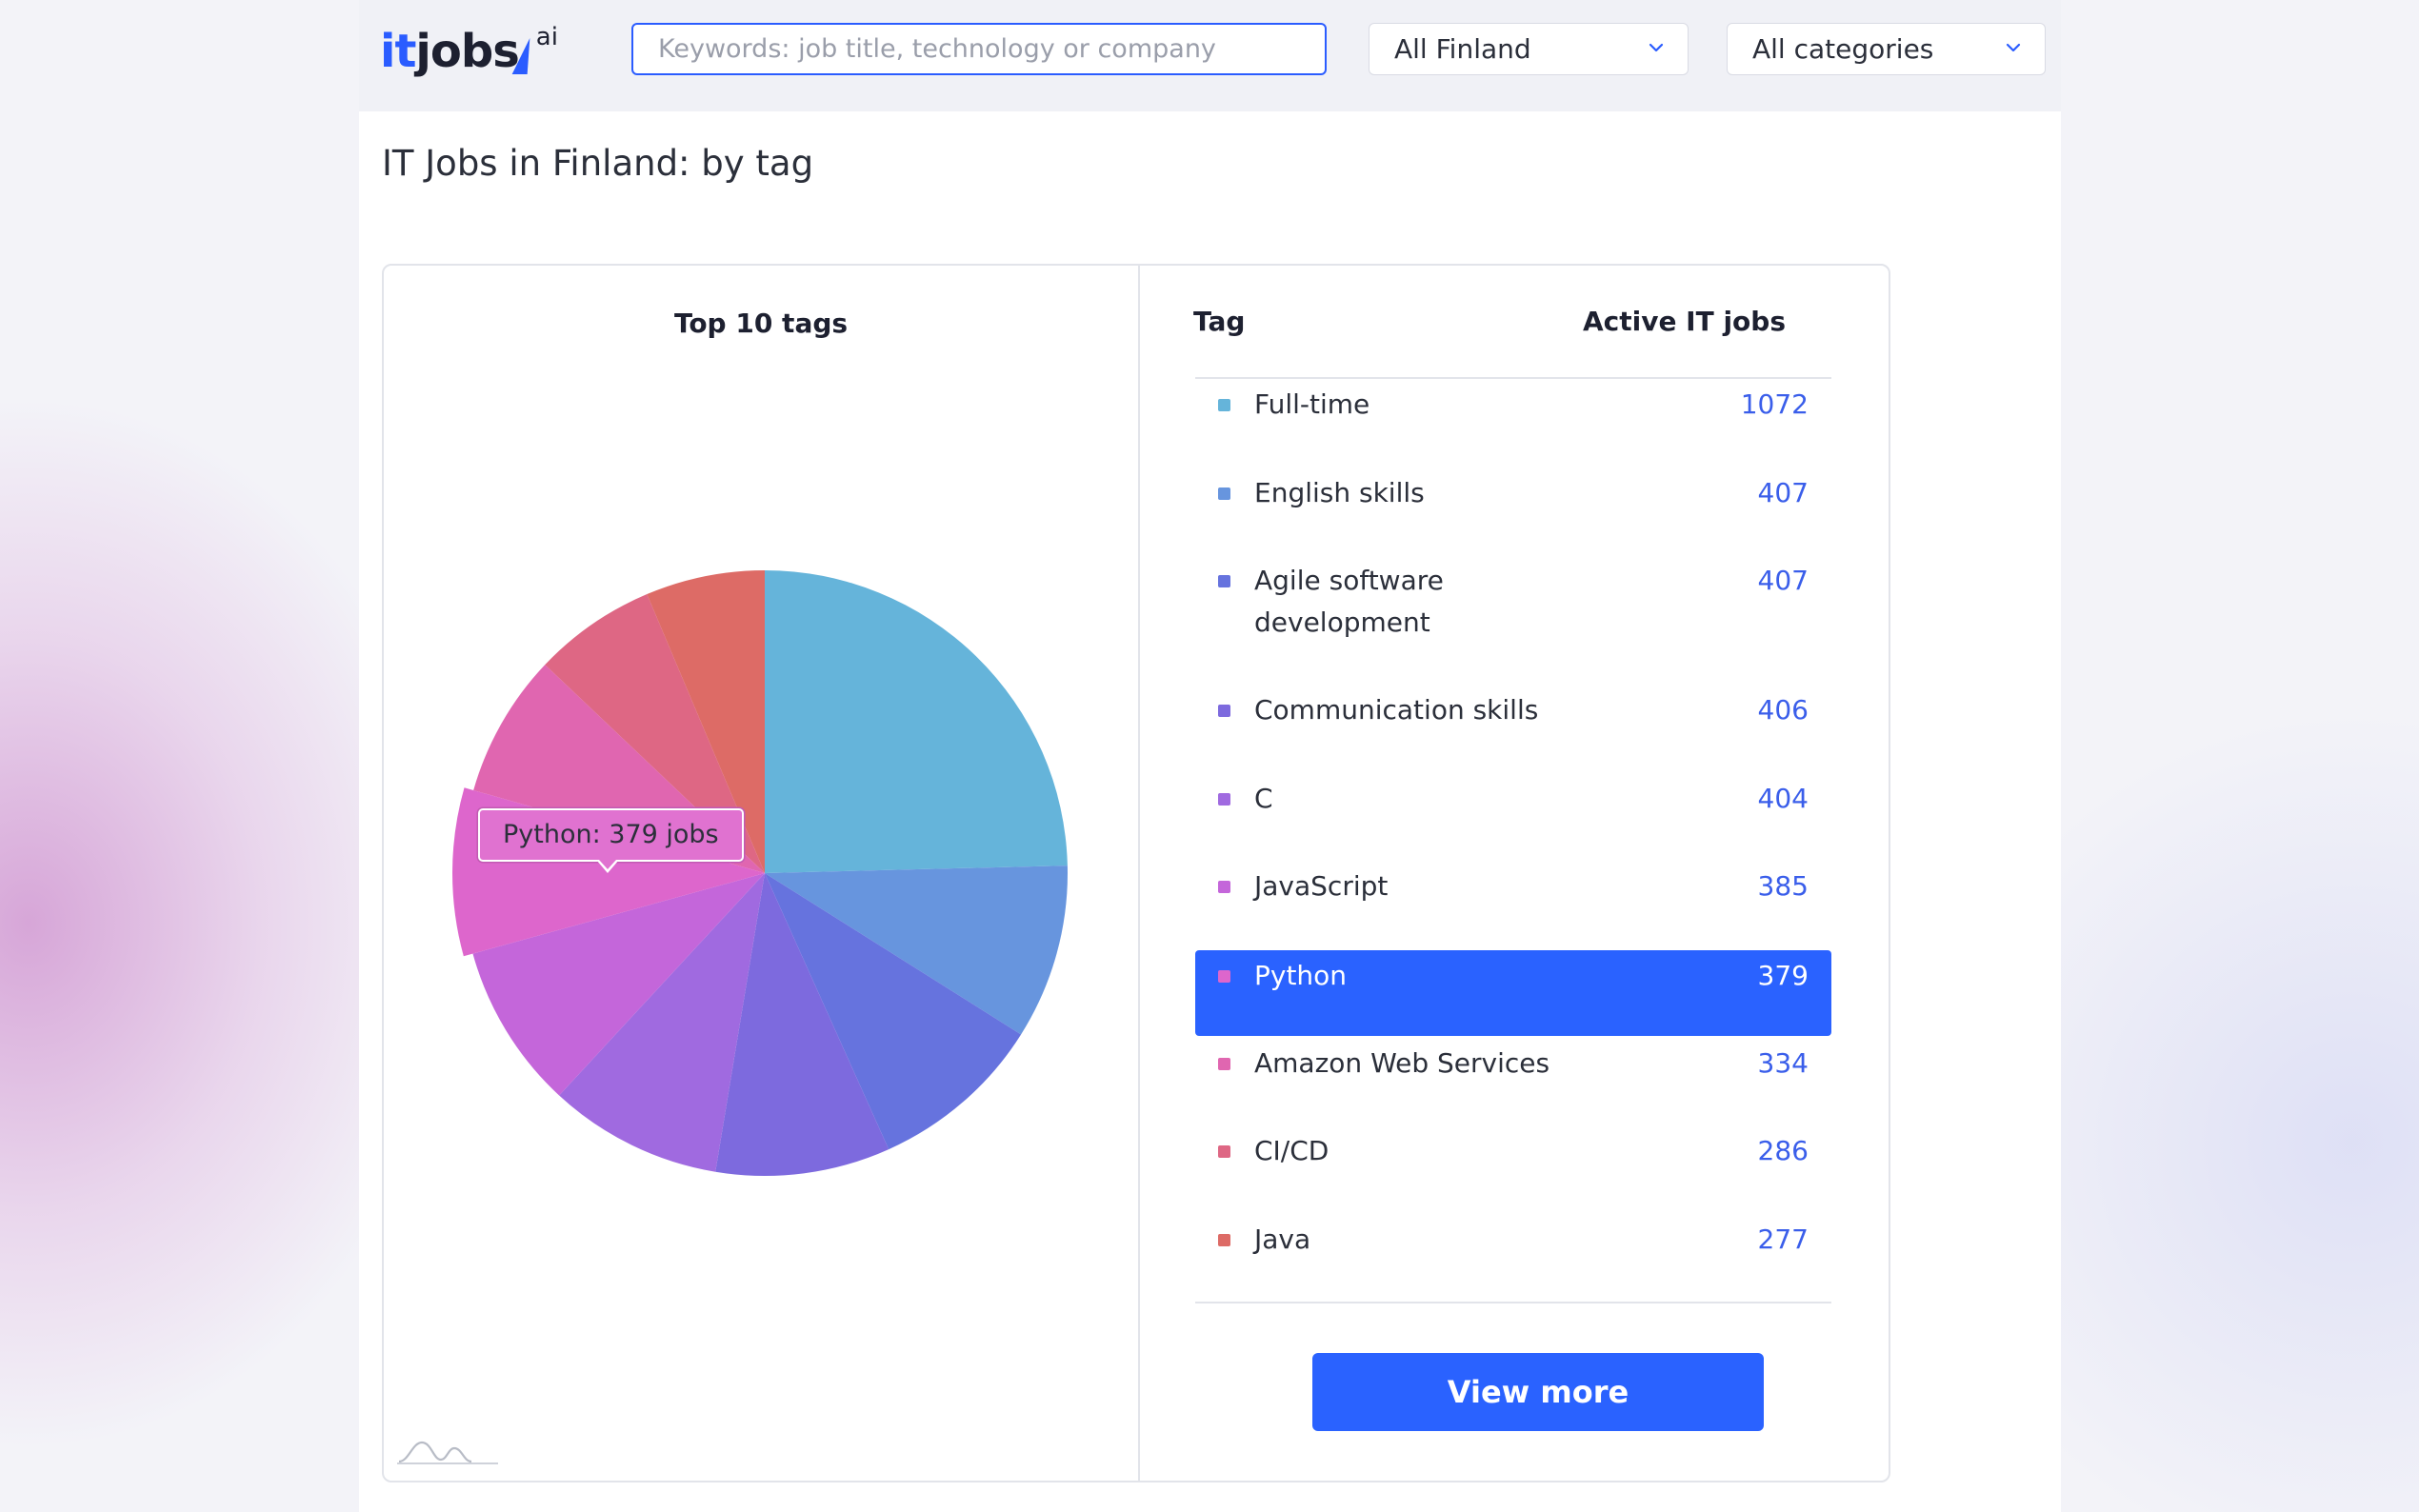 This screenshot has width=2419, height=1512. Describe the element at coordinates (1219, 321) in the screenshot. I see `column-header-tag: Tag` at that location.